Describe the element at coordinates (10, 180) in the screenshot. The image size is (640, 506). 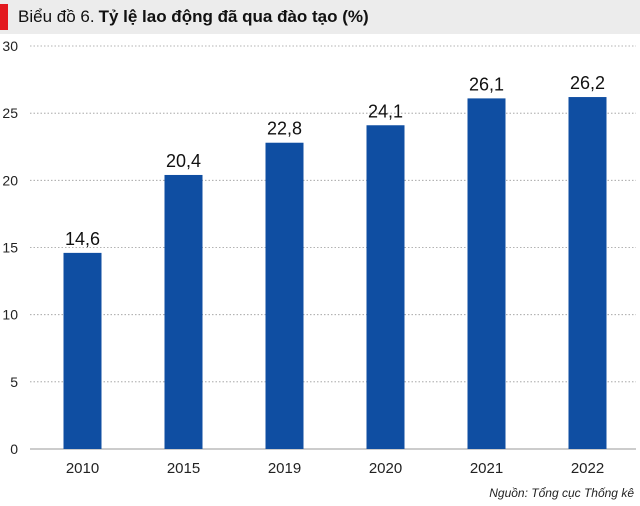
I see `y-tick-label: 20` at that location.